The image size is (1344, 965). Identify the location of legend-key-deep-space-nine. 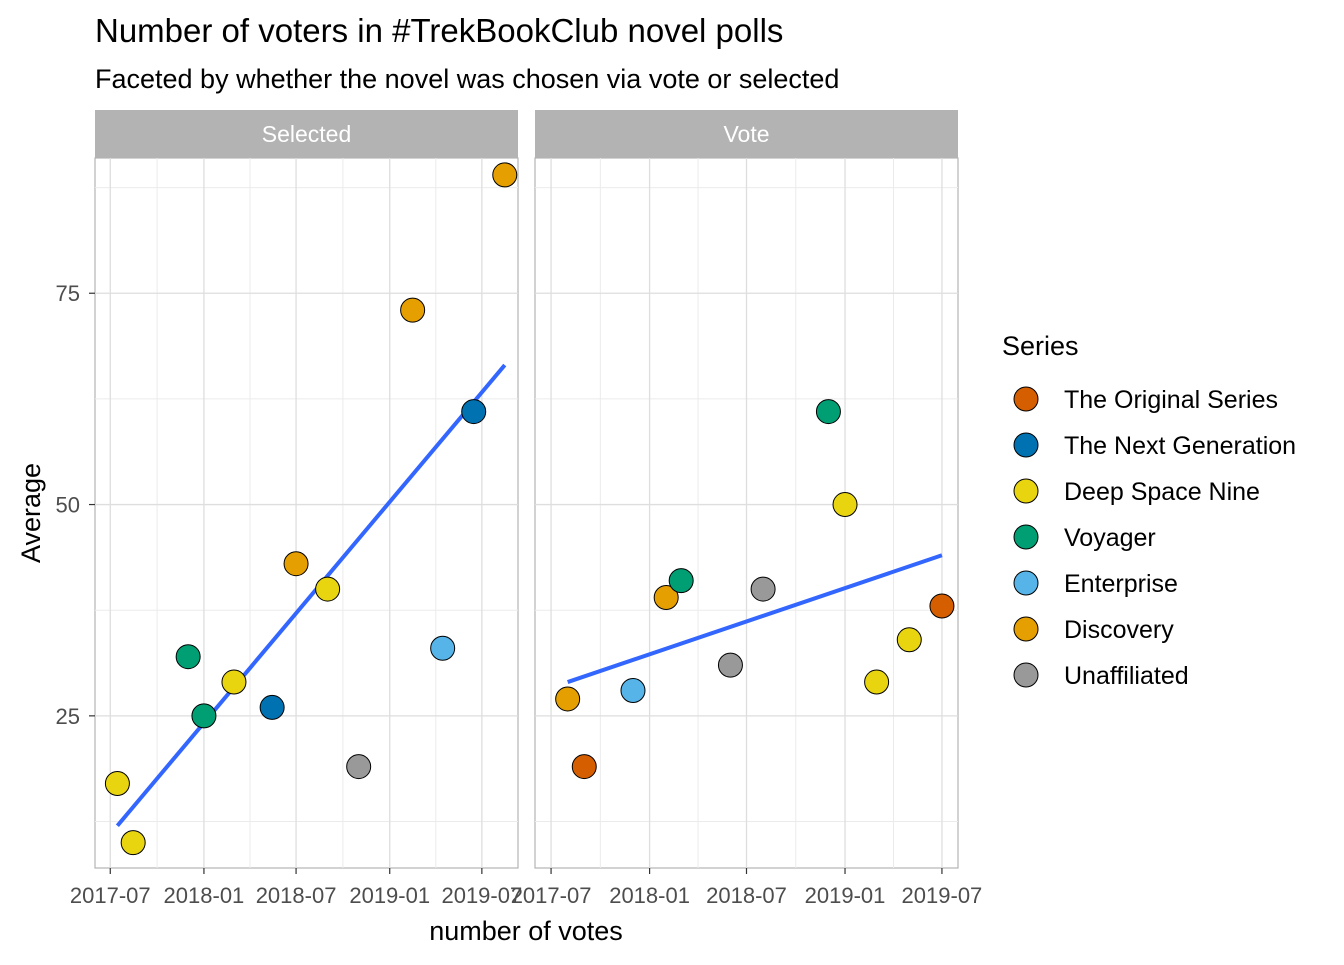
(1026, 491).